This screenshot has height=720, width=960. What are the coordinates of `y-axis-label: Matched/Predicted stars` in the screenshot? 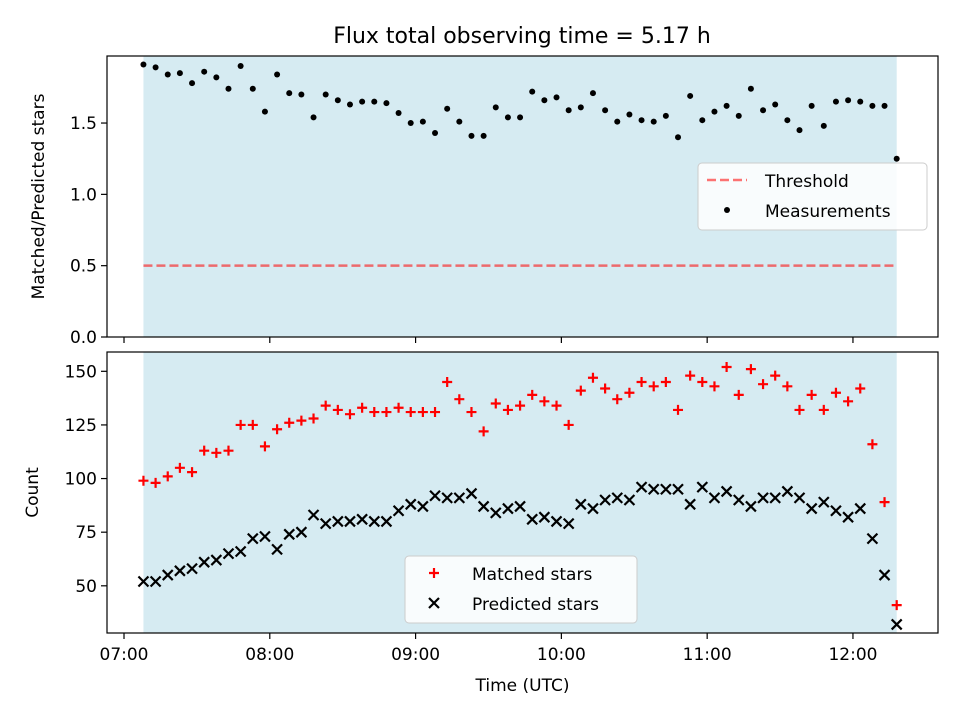 It's located at (39, 196).